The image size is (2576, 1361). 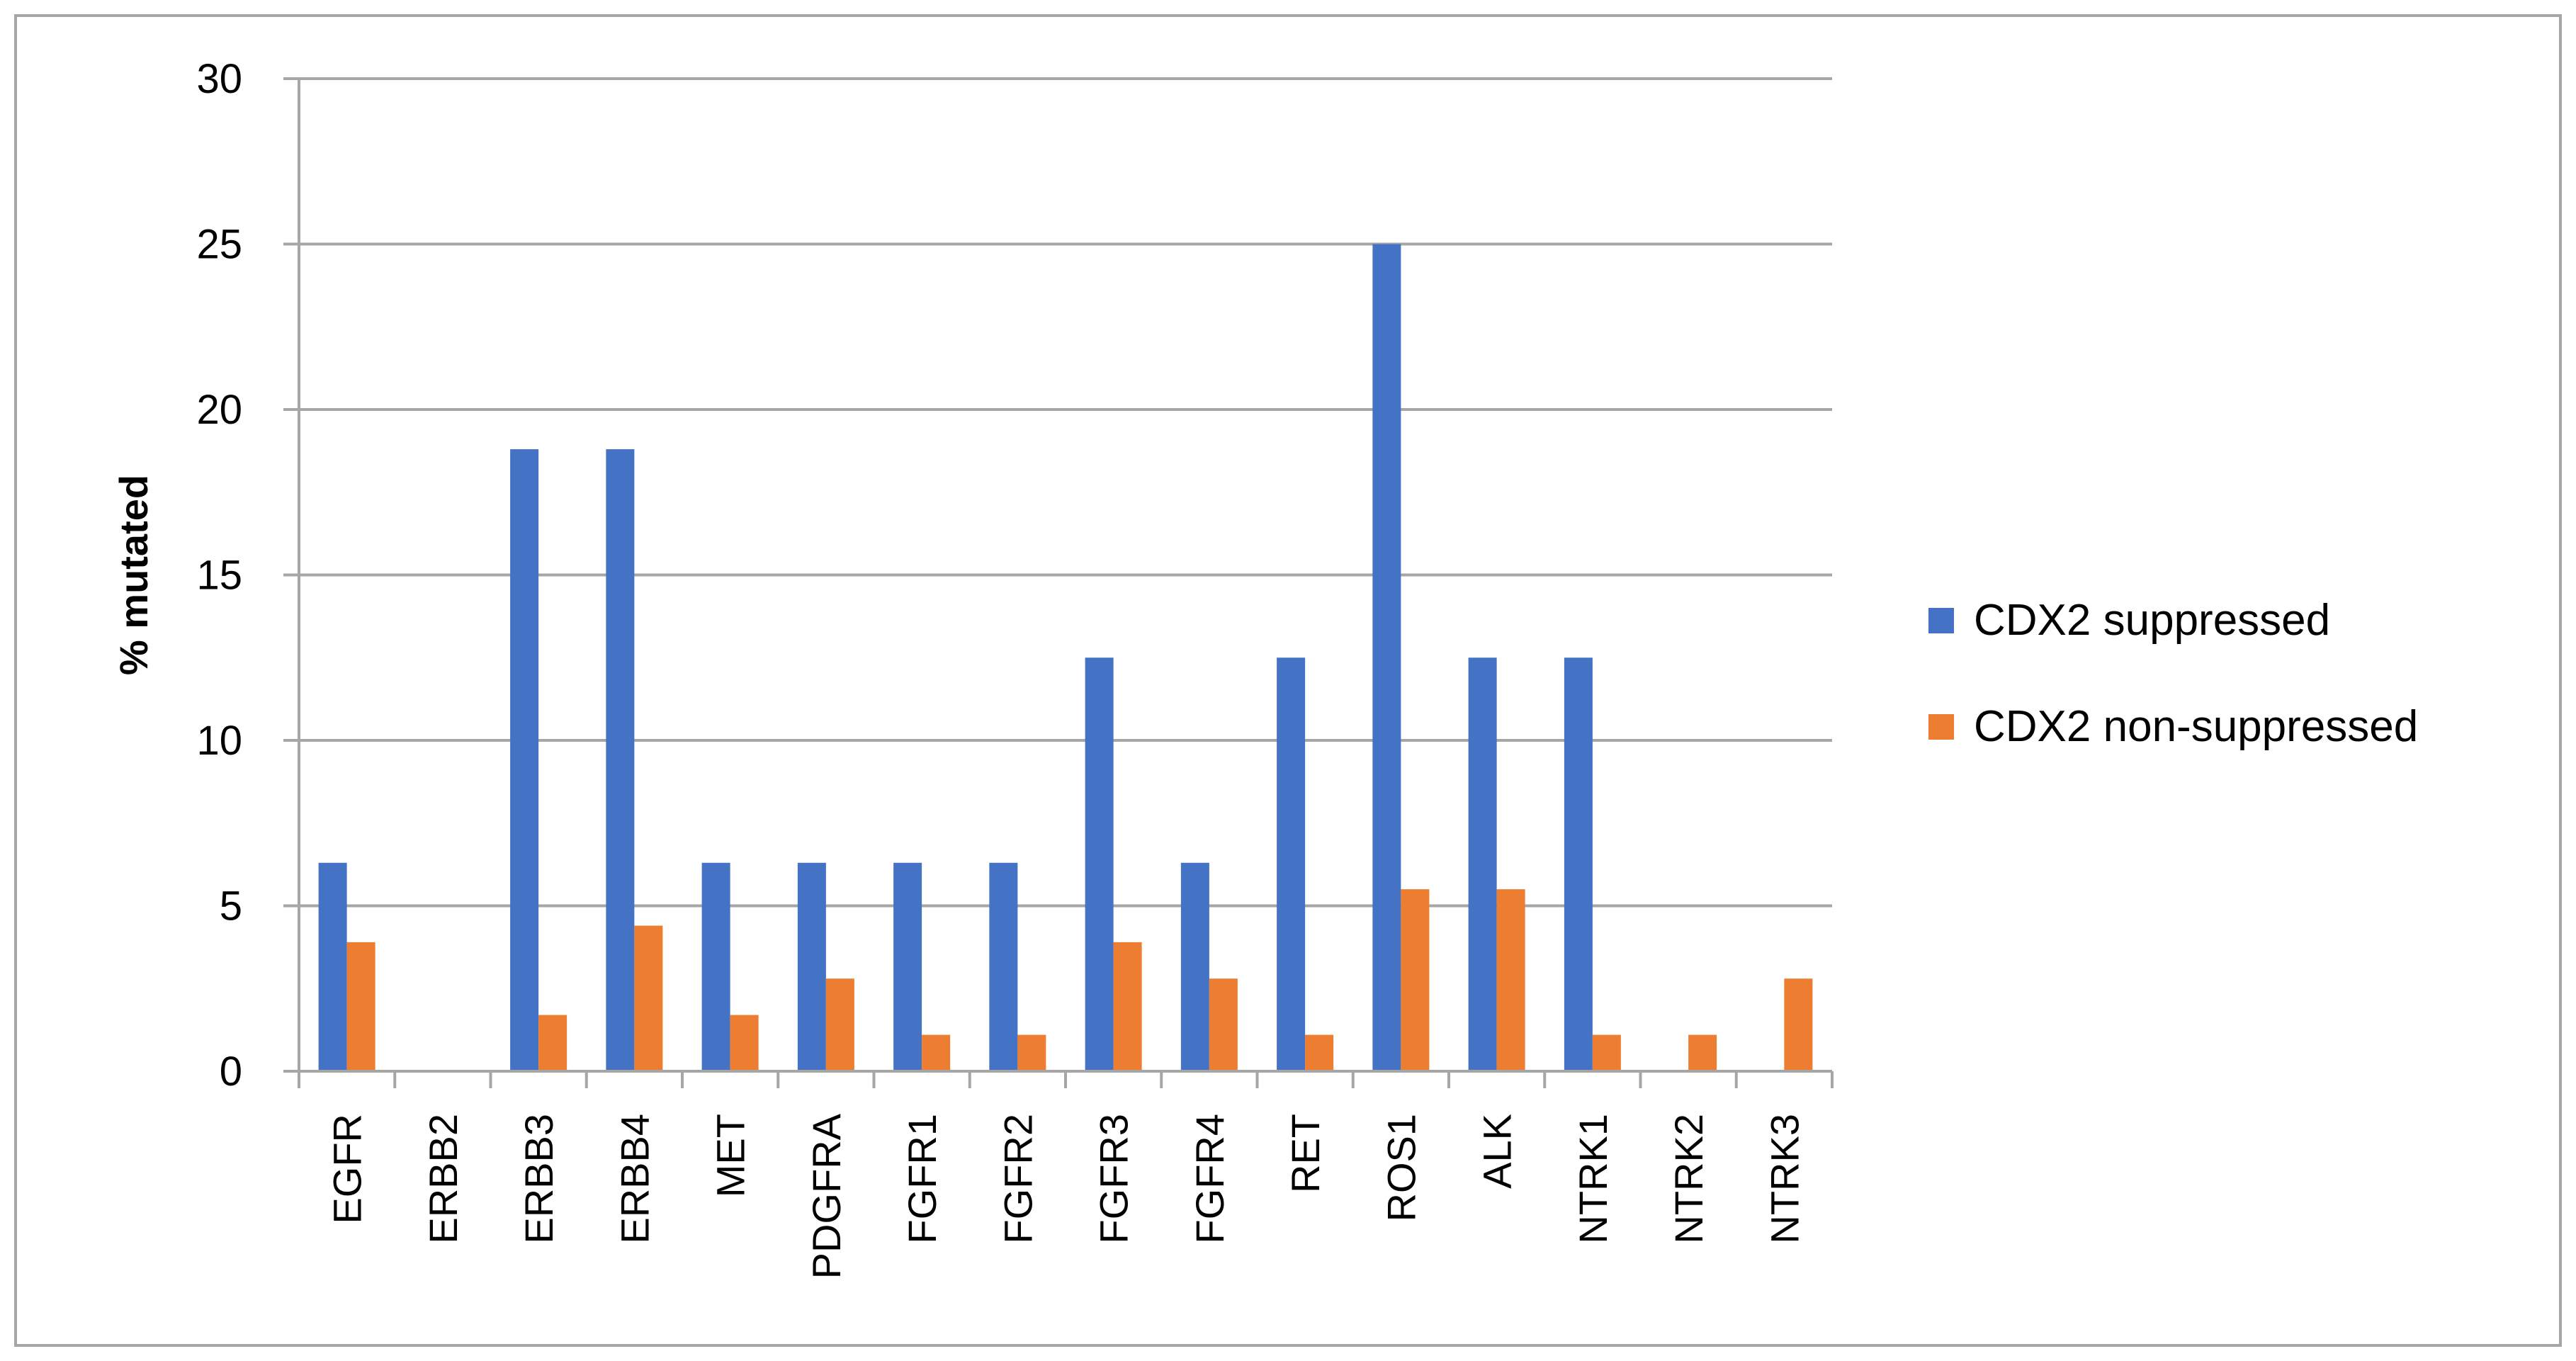 What do you see at coordinates (1114, 1179) in the screenshot?
I see `x-tick-label-fgfr3: FGFR3` at bounding box center [1114, 1179].